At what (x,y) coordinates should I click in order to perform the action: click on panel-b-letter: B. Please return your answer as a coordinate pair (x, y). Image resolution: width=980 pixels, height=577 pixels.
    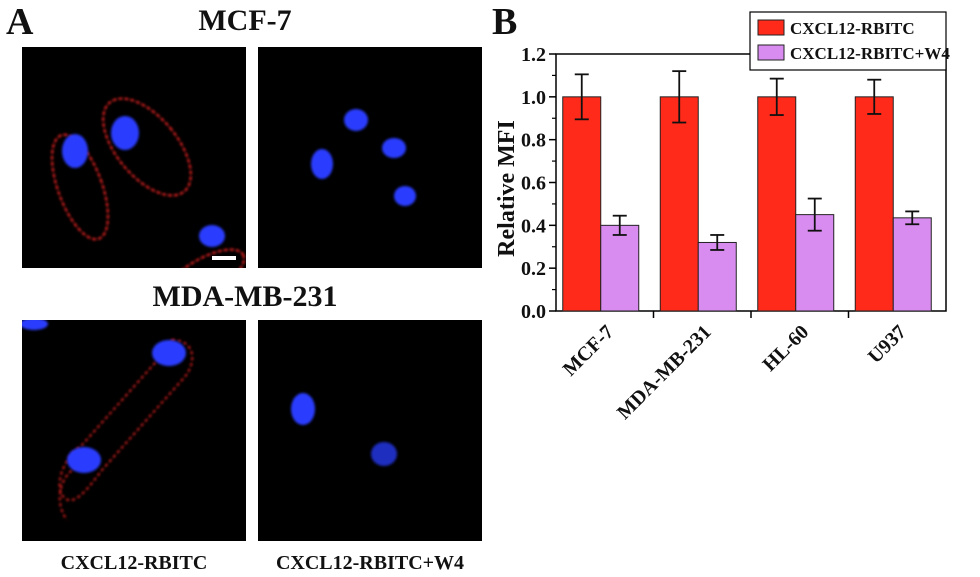
    Looking at the image, I should click on (505, 22).